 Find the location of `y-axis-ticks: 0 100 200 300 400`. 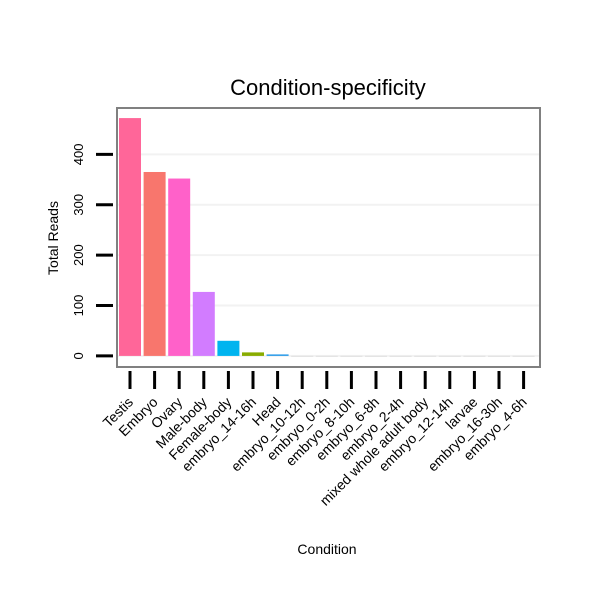

y-axis-ticks: 0 100 200 300 400 is located at coordinates (92, 252).